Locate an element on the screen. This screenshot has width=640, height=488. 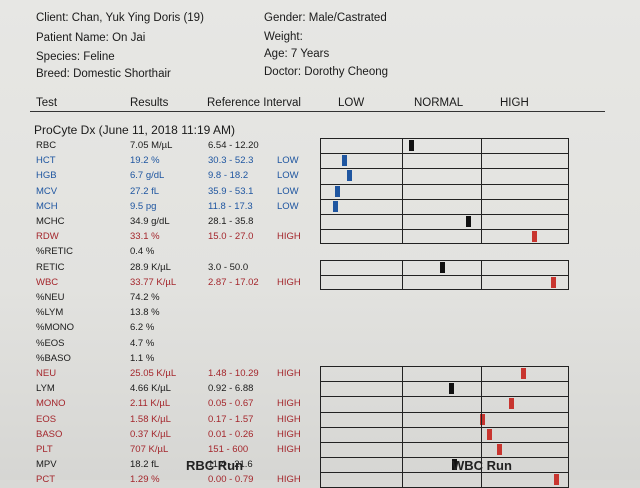
result-value: 4.7 % is located at coordinates (142, 343).